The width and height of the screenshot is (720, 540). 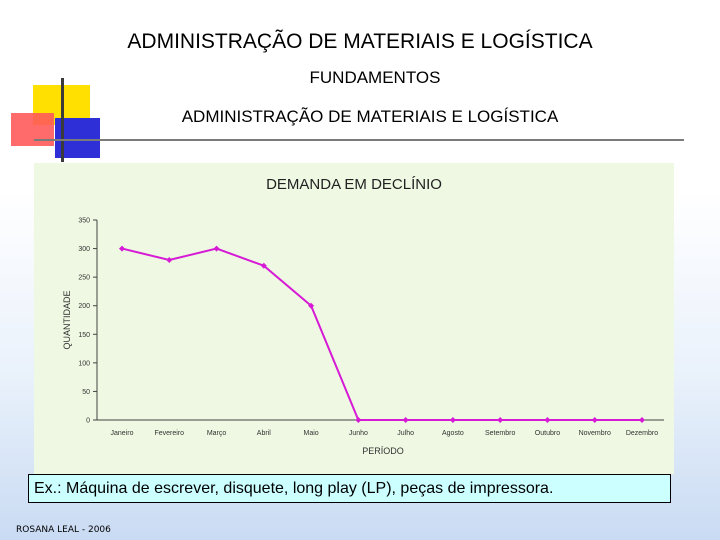 I want to click on x-tick-label: Outubro, so click(x=547, y=433).